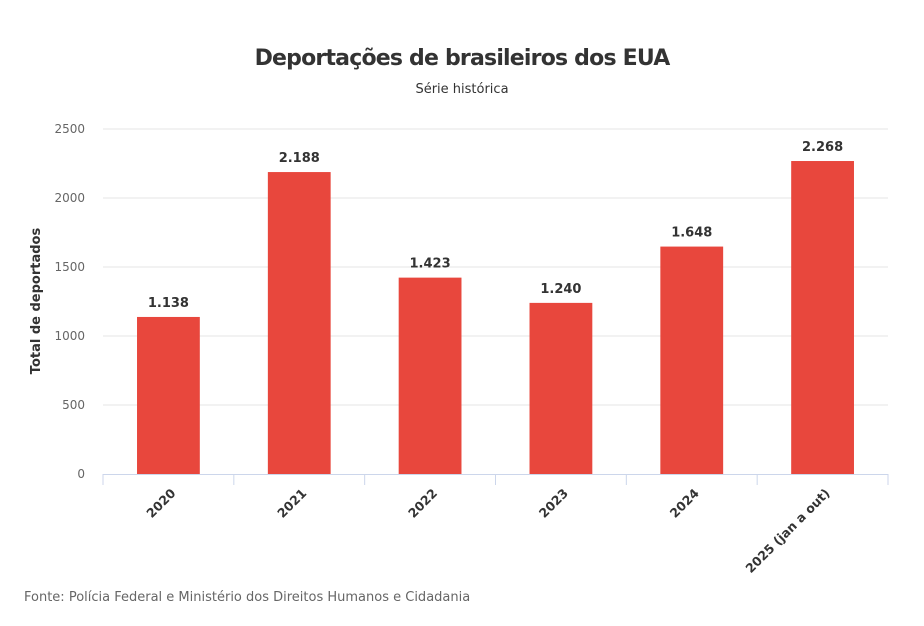 Image resolution: width=924 pixels, height=626 pixels. Describe the element at coordinates (73, 405) in the screenshot. I see `y-tick-label: 500` at that location.